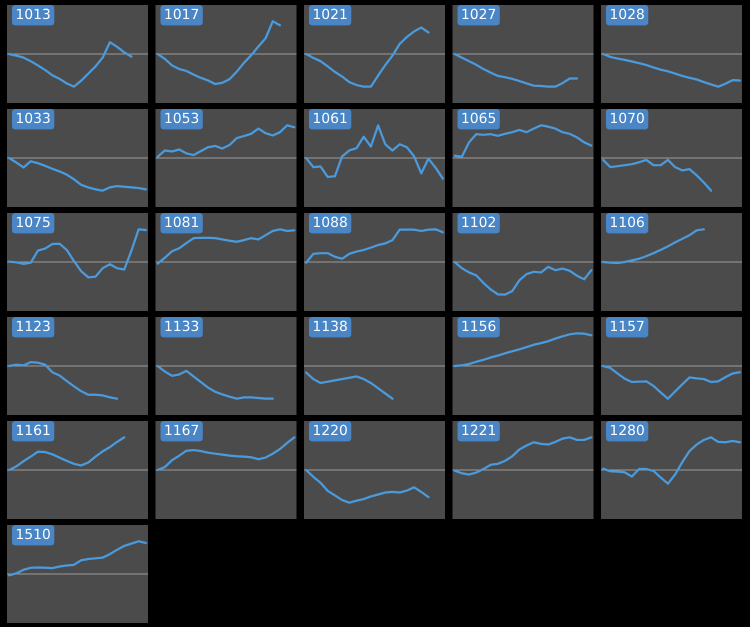 This screenshot has height=627, width=750. Describe the element at coordinates (33, 430) in the screenshot. I see `chart-title: 1161` at that location.